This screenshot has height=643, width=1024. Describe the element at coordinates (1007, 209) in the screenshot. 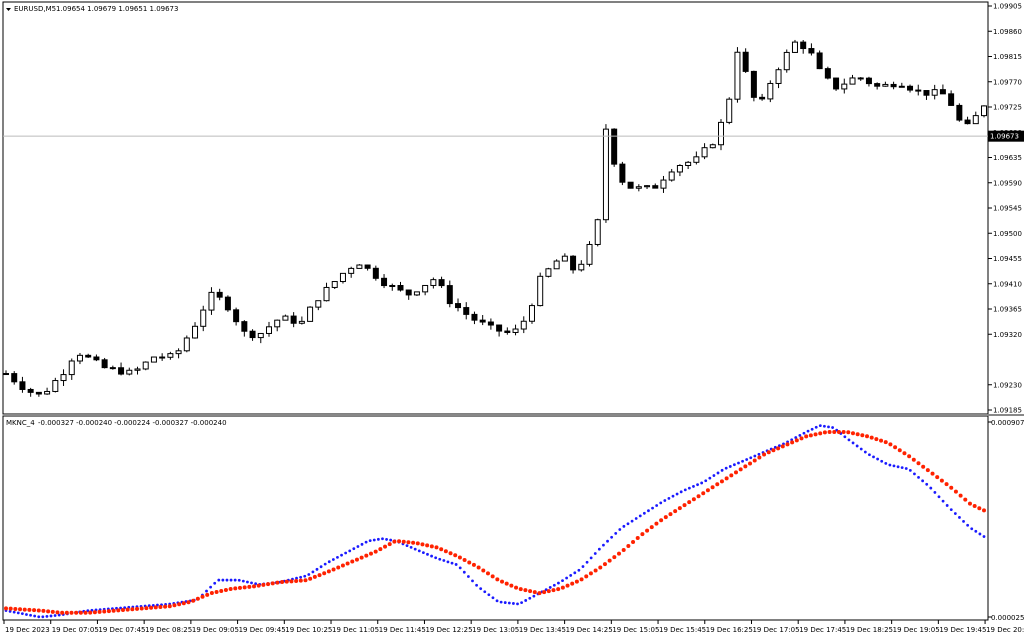

I see `price-tick-label: 1.09545` at that location.